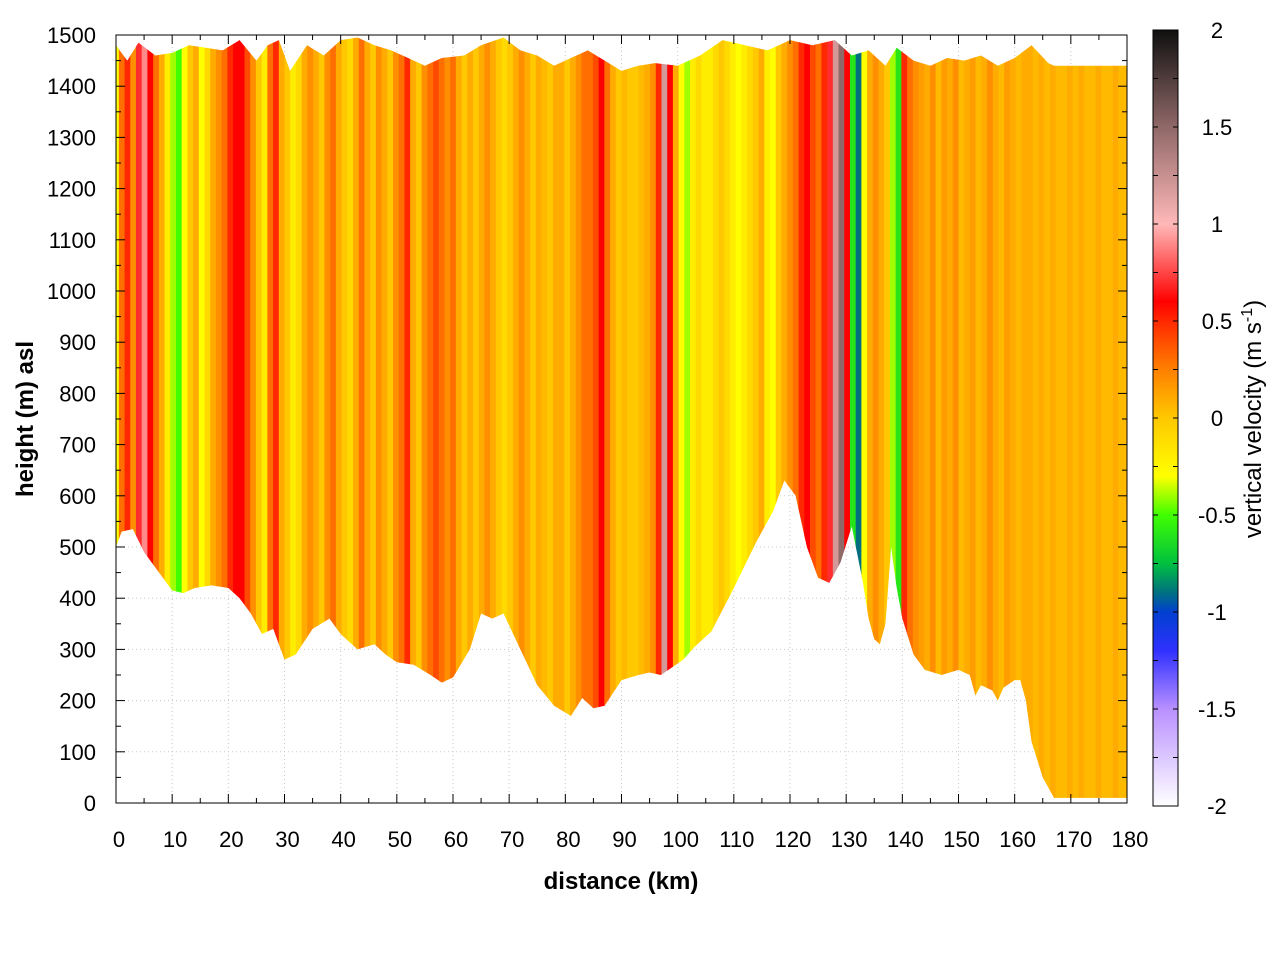  What do you see at coordinates (175, 839) in the screenshot?
I see `x-tick-label: 10` at bounding box center [175, 839].